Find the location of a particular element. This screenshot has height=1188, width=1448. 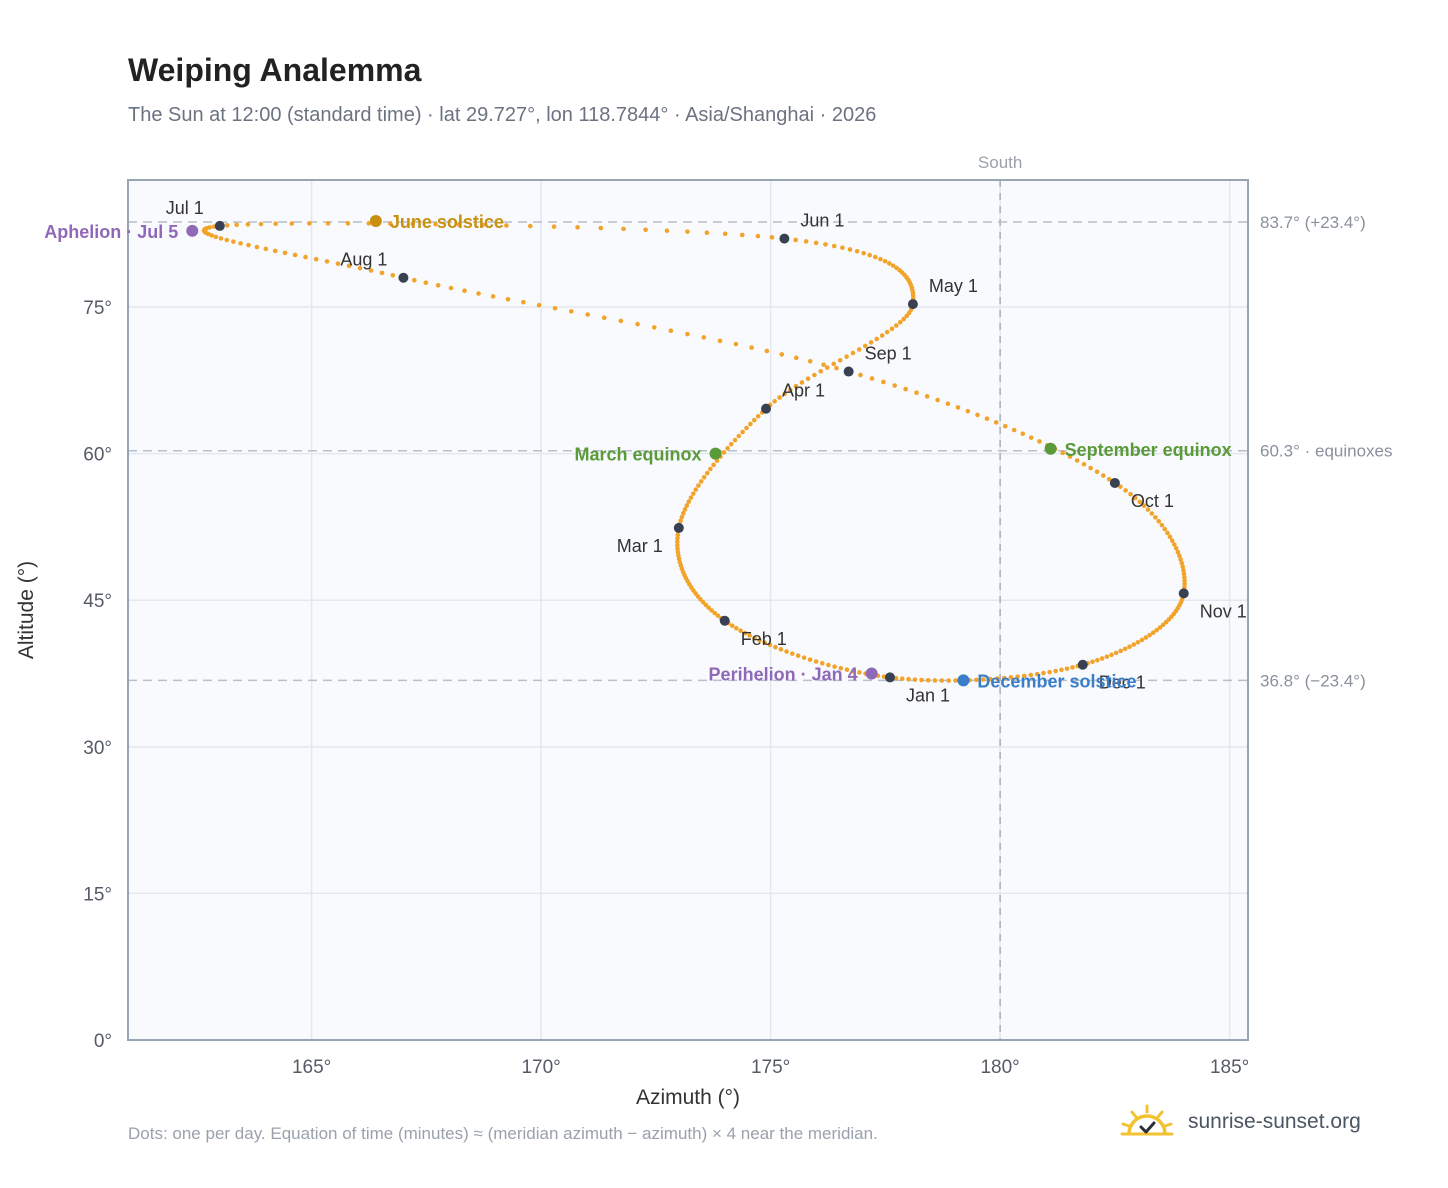

y-tick-label: 30° is located at coordinates (97, 748).